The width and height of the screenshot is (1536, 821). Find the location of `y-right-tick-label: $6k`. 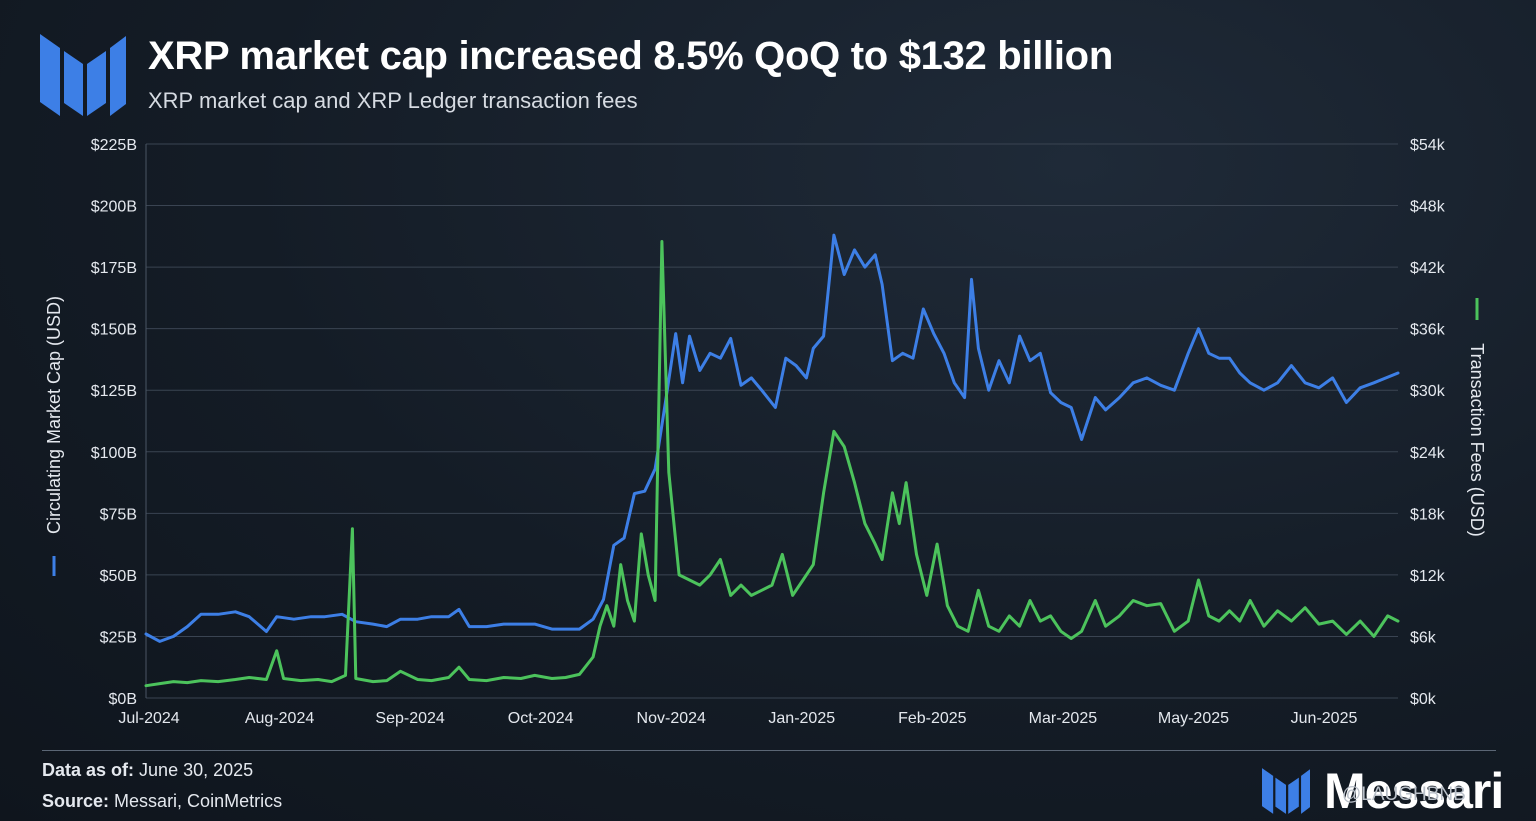

y-right-tick-label: $6k is located at coordinates (1423, 637).